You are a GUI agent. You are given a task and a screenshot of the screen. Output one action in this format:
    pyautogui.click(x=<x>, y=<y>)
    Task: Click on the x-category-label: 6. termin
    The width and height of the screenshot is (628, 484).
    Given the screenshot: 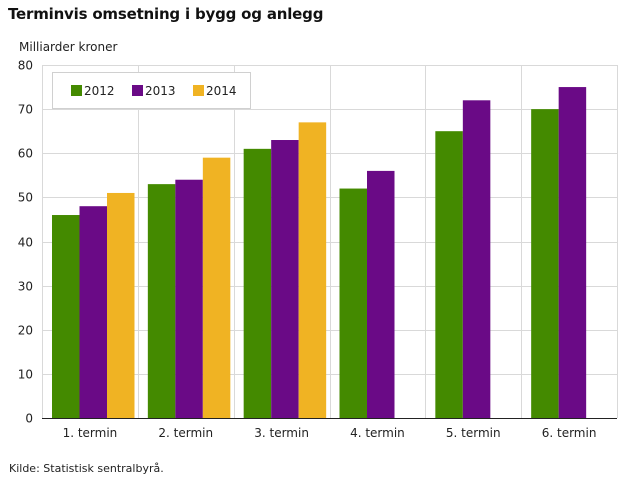 What is the action you would take?
    pyautogui.click(x=569, y=433)
    